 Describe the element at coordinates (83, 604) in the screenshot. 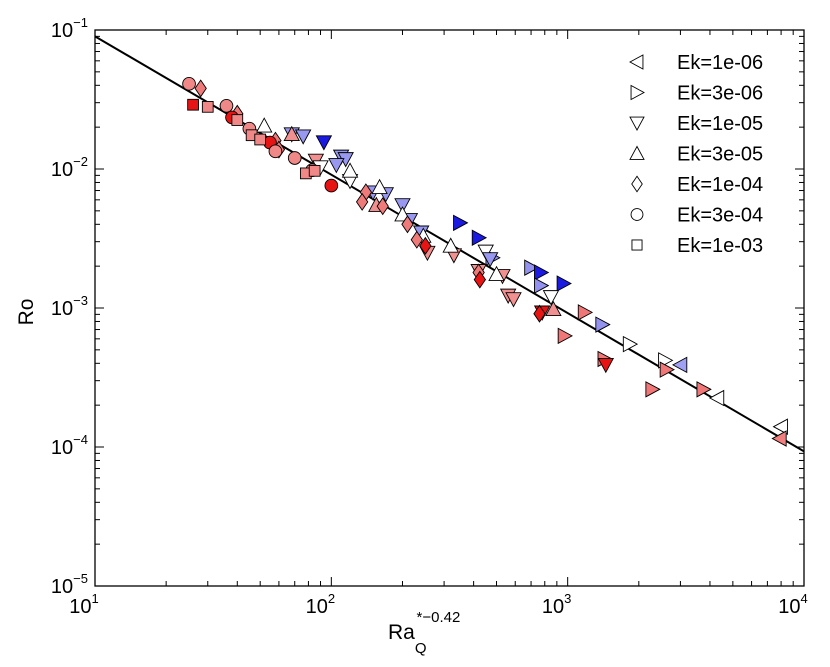

I see `x-tick-label: 10¹` at that location.